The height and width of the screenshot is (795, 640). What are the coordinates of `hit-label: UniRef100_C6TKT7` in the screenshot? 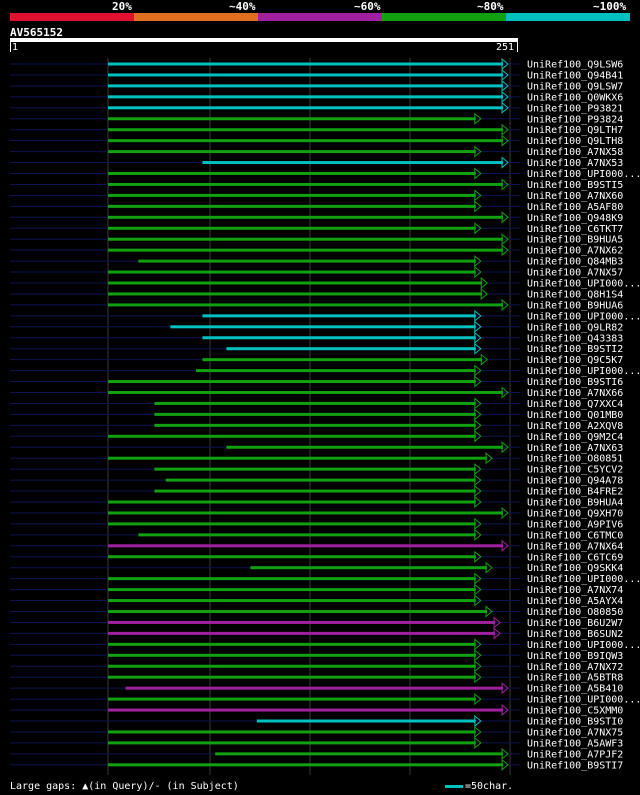 It's located at (575, 229).